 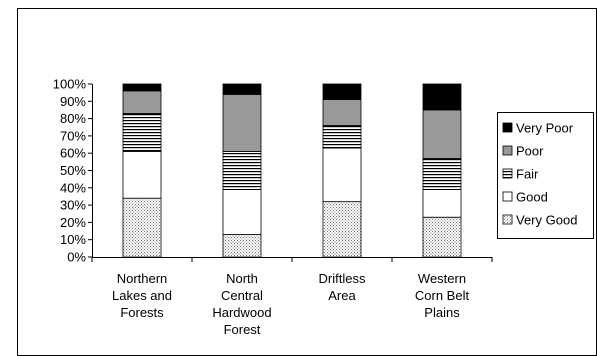 What do you see at coordinates (342, 278) in the screenshot?
I see `x-category-line: Driftless` at bounding box center [342, 278].